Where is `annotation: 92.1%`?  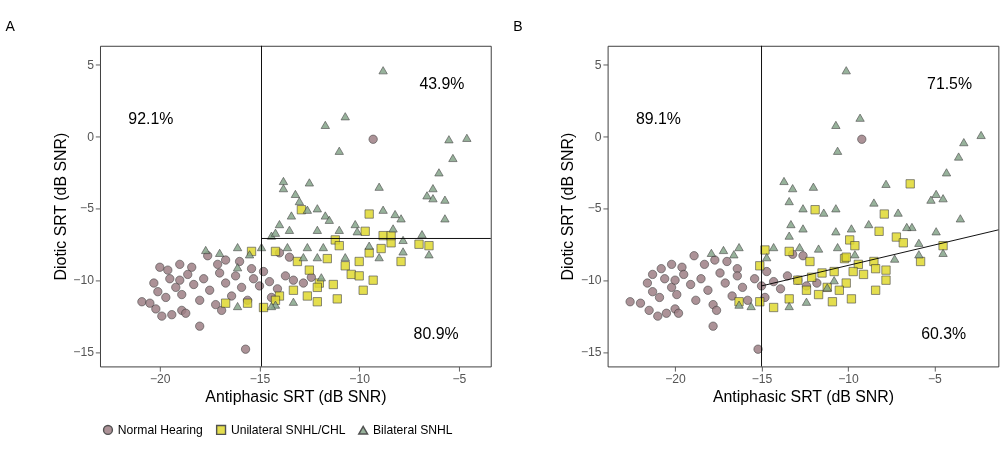
annotation: 92.1% is located at coordinates (151, 119).